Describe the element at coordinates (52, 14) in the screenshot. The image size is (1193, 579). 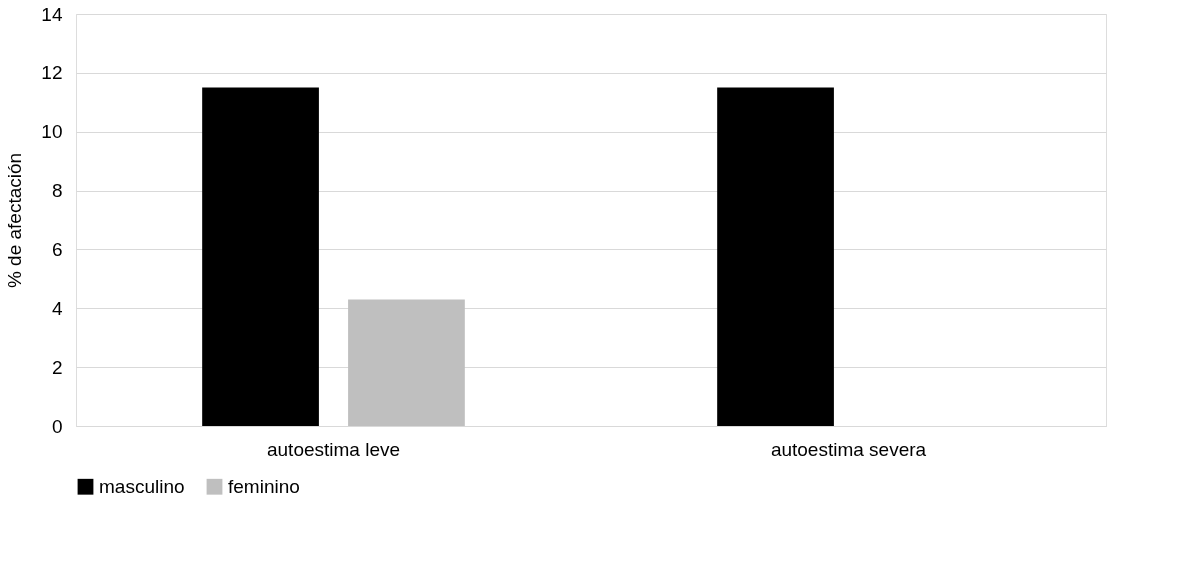
I see `y-tick-label: 14` at that location.